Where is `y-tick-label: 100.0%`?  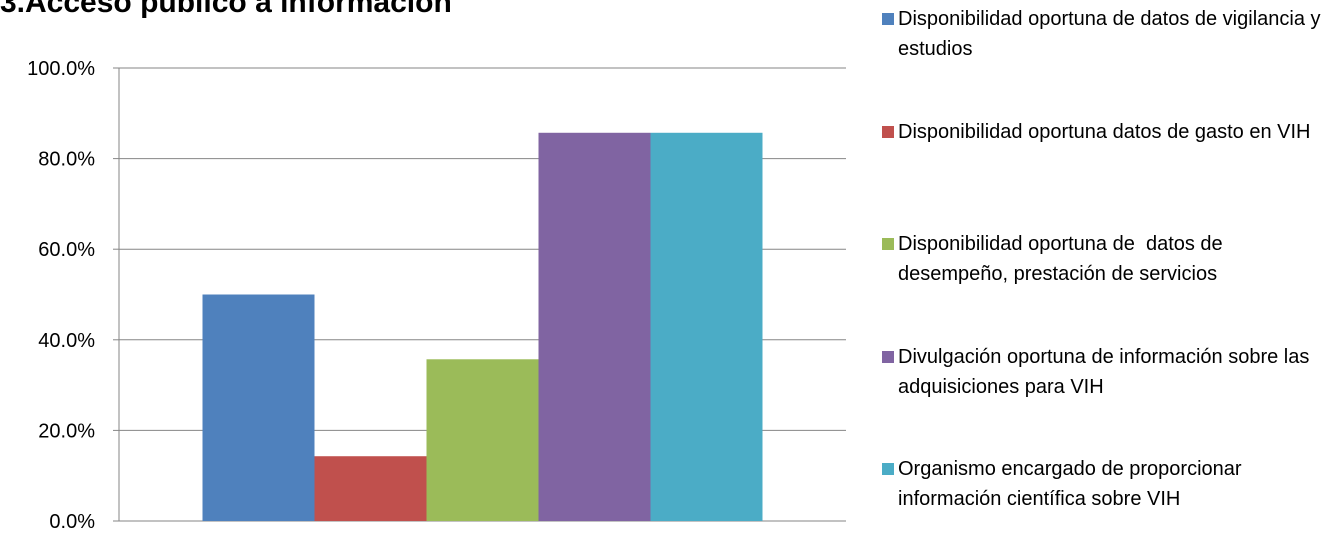
y-tick-label: 100.0% is located at coordinates (61, 69).